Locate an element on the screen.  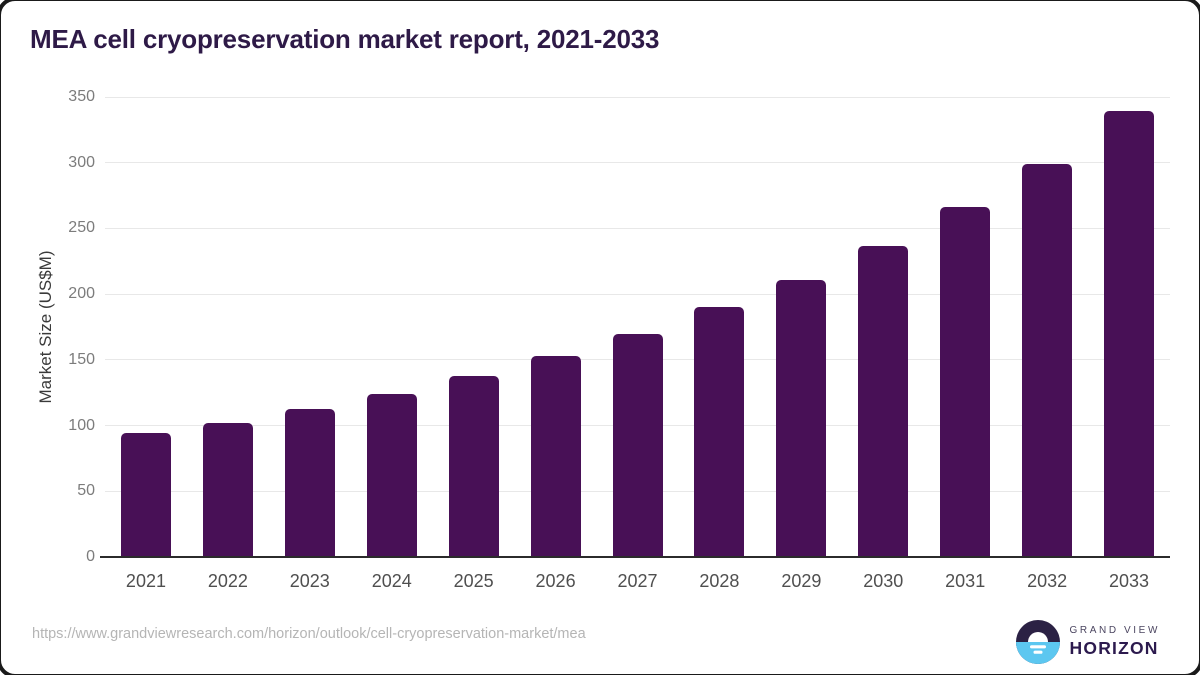
y-tick-label: 250 is located at coordinates (81, 228).